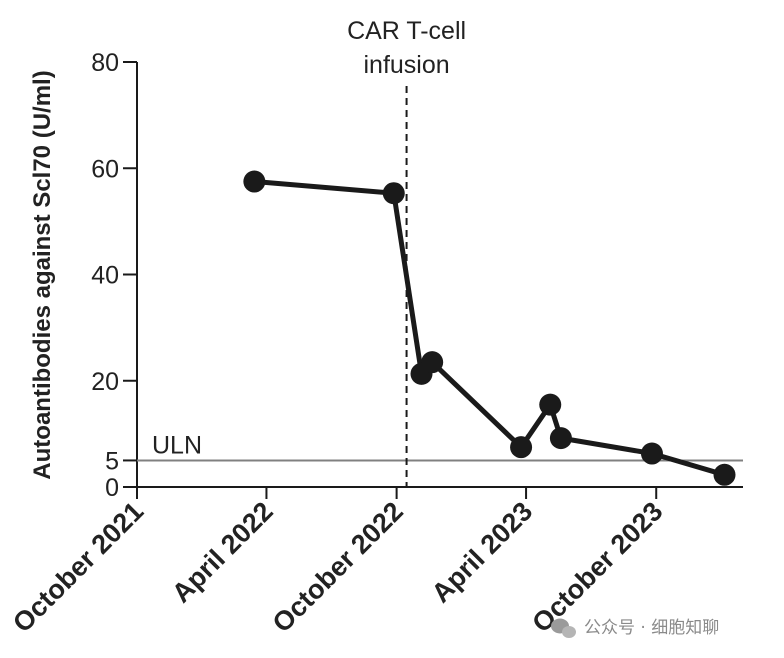 This screenshot has width=784, height=658. What do you see at coordinates (338, 567) in the screenshot?
I see `x-tick-label: October 2022` at bounding box center [338, 567].